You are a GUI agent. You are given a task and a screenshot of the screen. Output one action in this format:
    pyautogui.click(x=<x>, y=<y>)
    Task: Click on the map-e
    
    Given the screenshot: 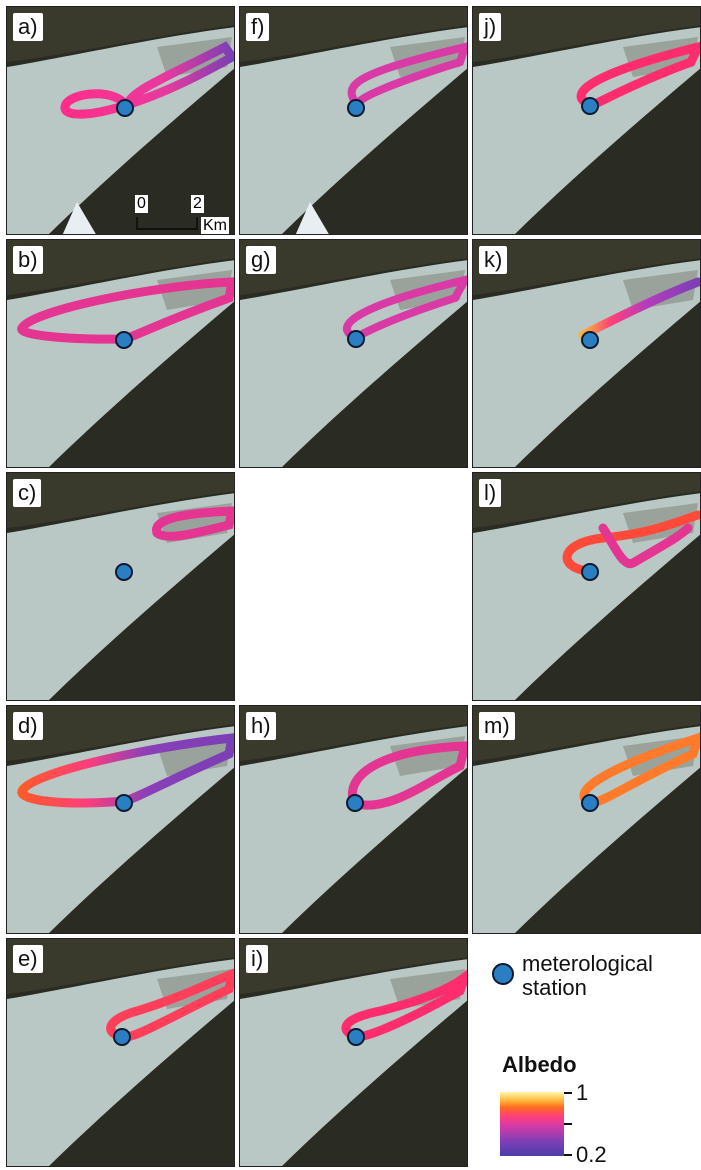 What is the action you would take?
    pyautogui.click(x=120, y=1052)
    